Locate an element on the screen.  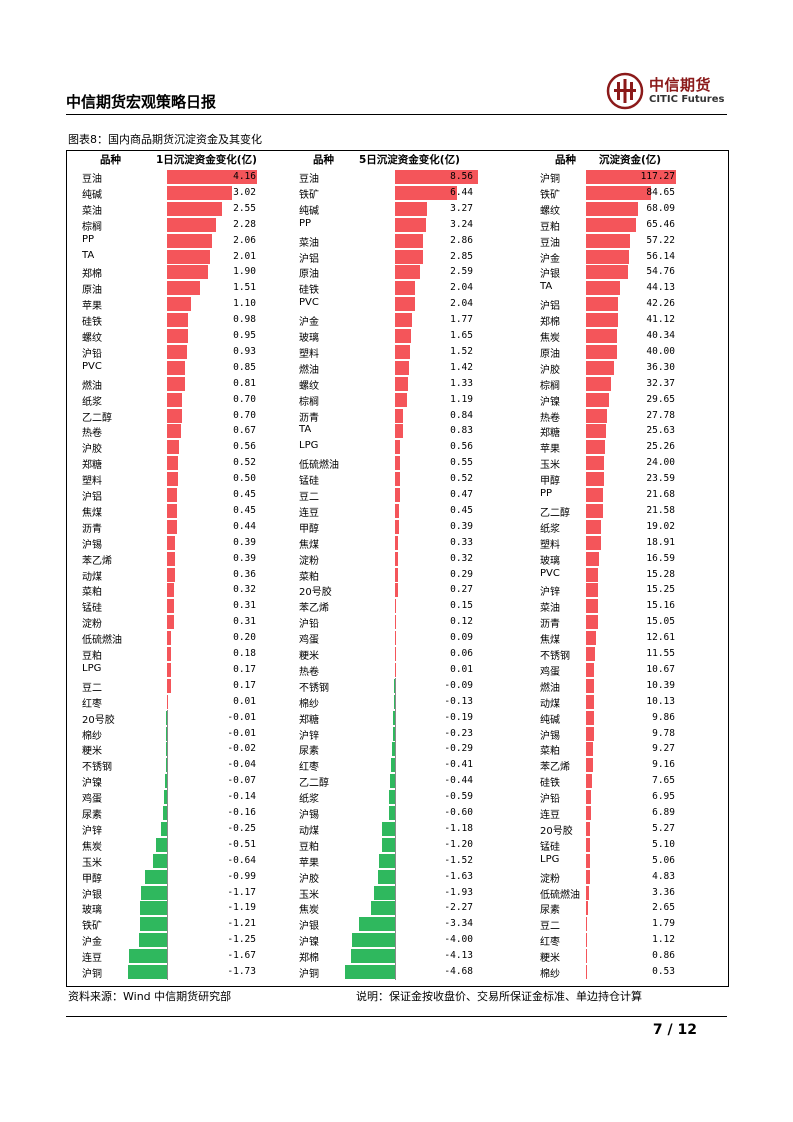
value-label: 0.06 is located at coordinates (461, 653).